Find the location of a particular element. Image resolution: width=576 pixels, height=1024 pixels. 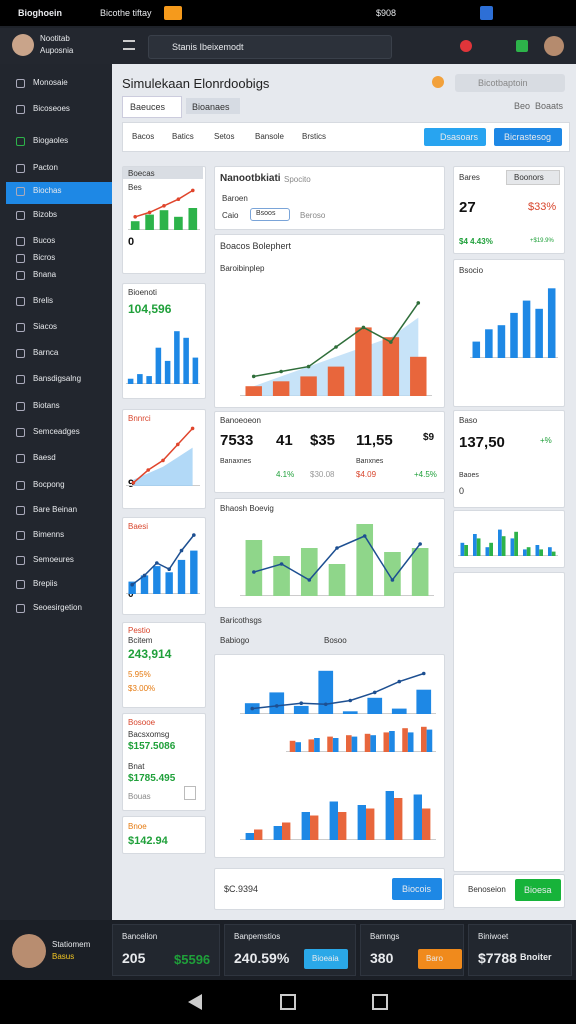

select is located at coordinates (270, 214).